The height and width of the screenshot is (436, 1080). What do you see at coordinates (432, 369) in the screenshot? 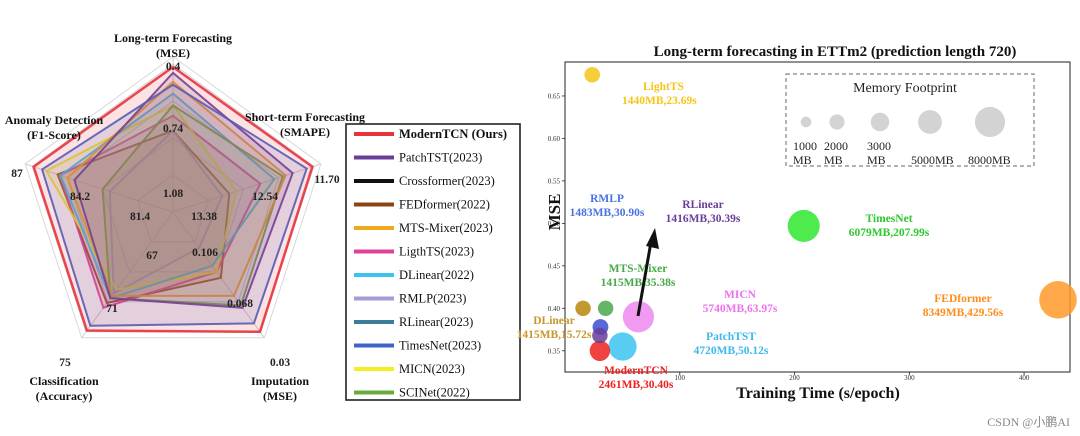
I see `radar-legend-label: MICN(2023)` at bounding box center [432, 369].